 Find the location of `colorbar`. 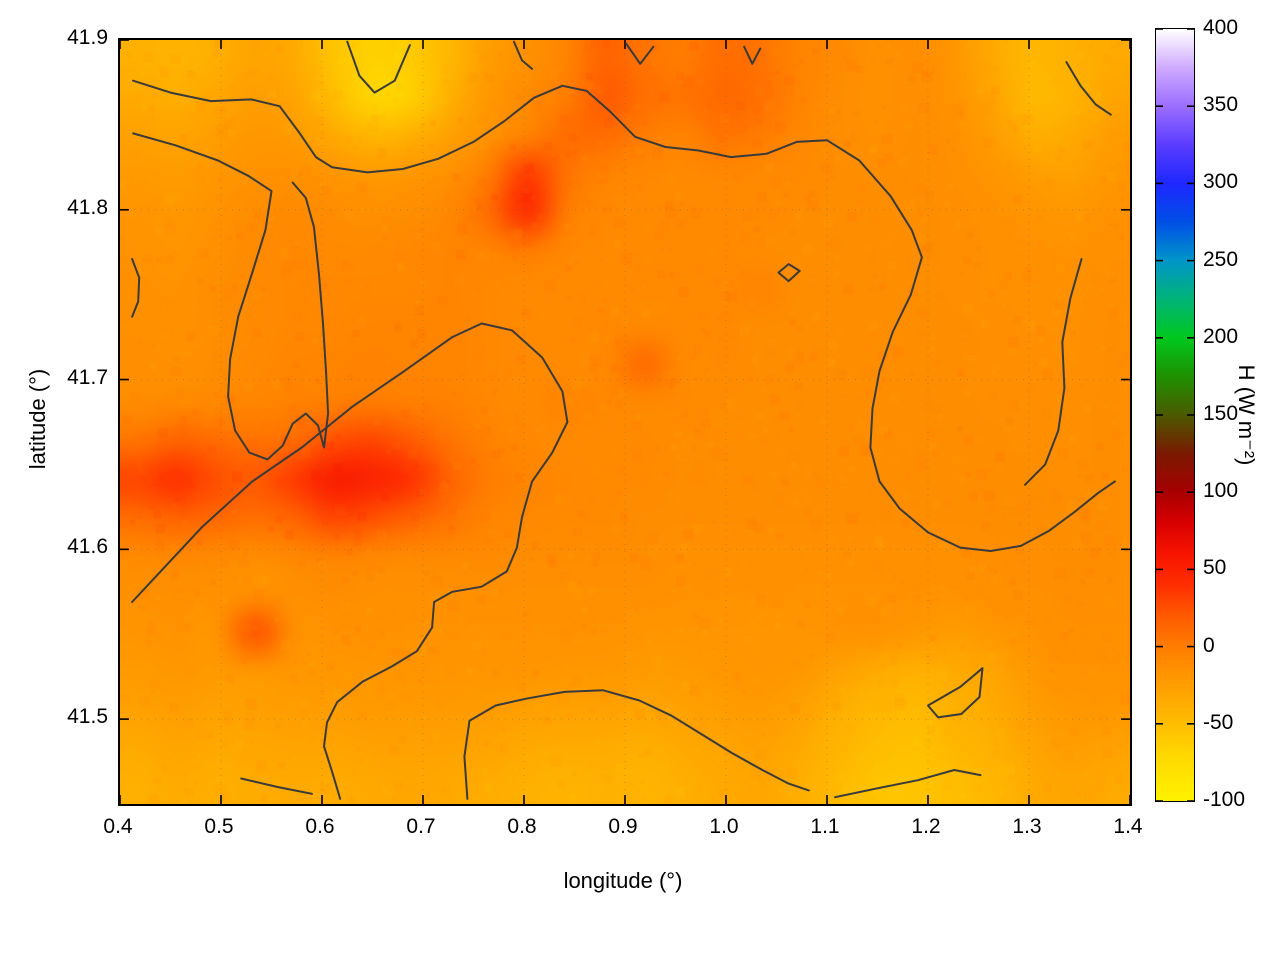

colorbar is located at coordinates (1175, 415).